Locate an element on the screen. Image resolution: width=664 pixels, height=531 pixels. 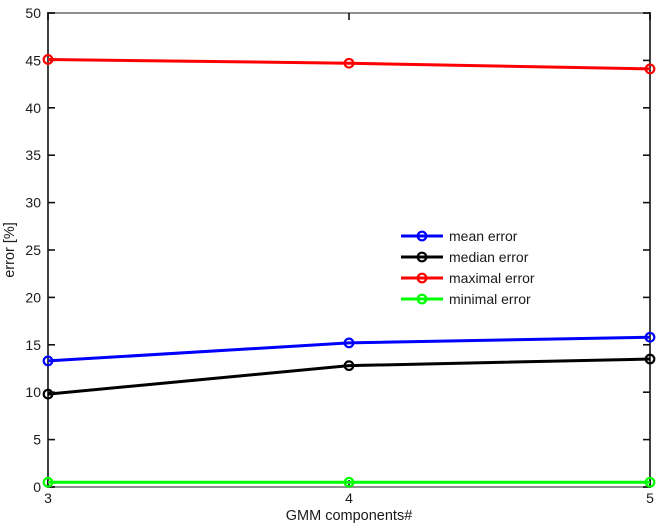
y-axis-tick-label: 20 is located at coordinates (33, 297).